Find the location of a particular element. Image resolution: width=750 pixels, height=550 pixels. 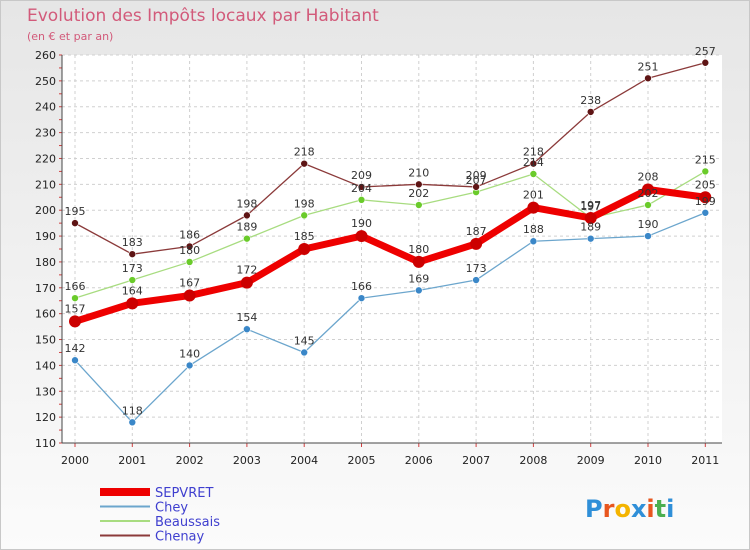

y-tick-label: 170 is located at coordinates (45, 288).